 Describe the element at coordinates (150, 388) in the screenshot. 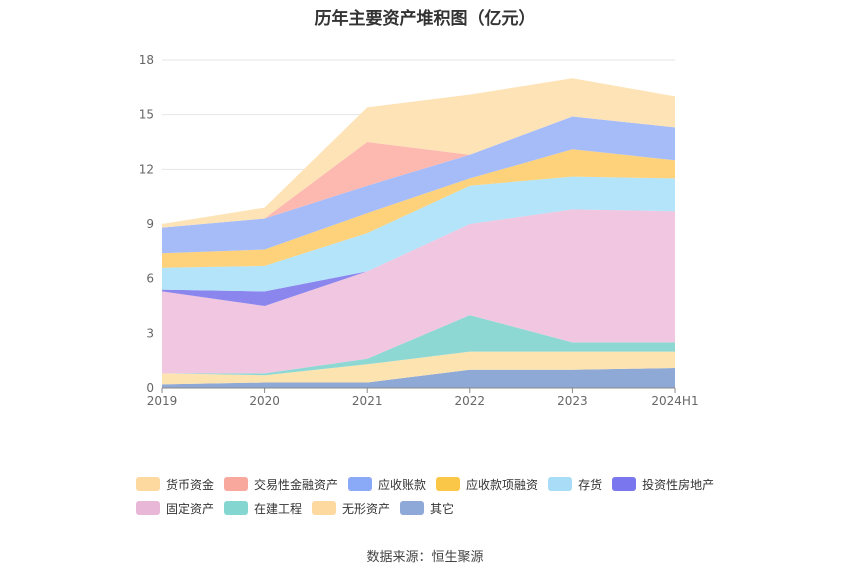

I see `y-tick-label: 0` at that location.